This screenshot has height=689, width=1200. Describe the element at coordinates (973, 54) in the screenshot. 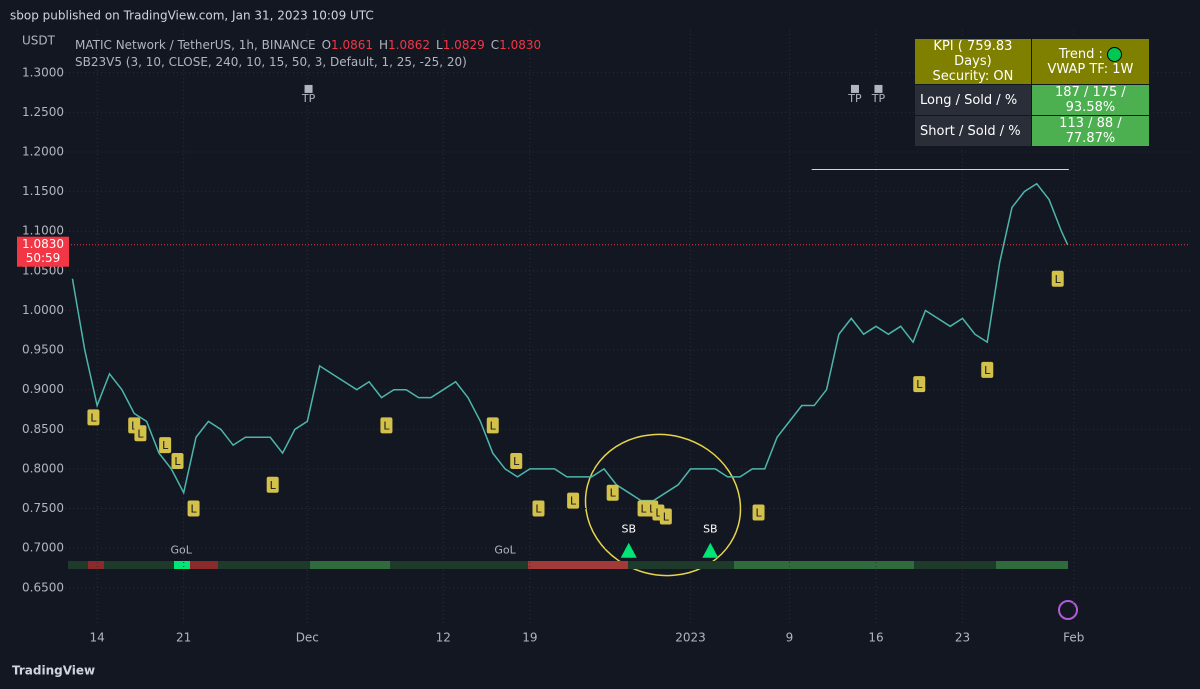

I see `kpi-text: KPI ( 759.83 Days)` at that location.